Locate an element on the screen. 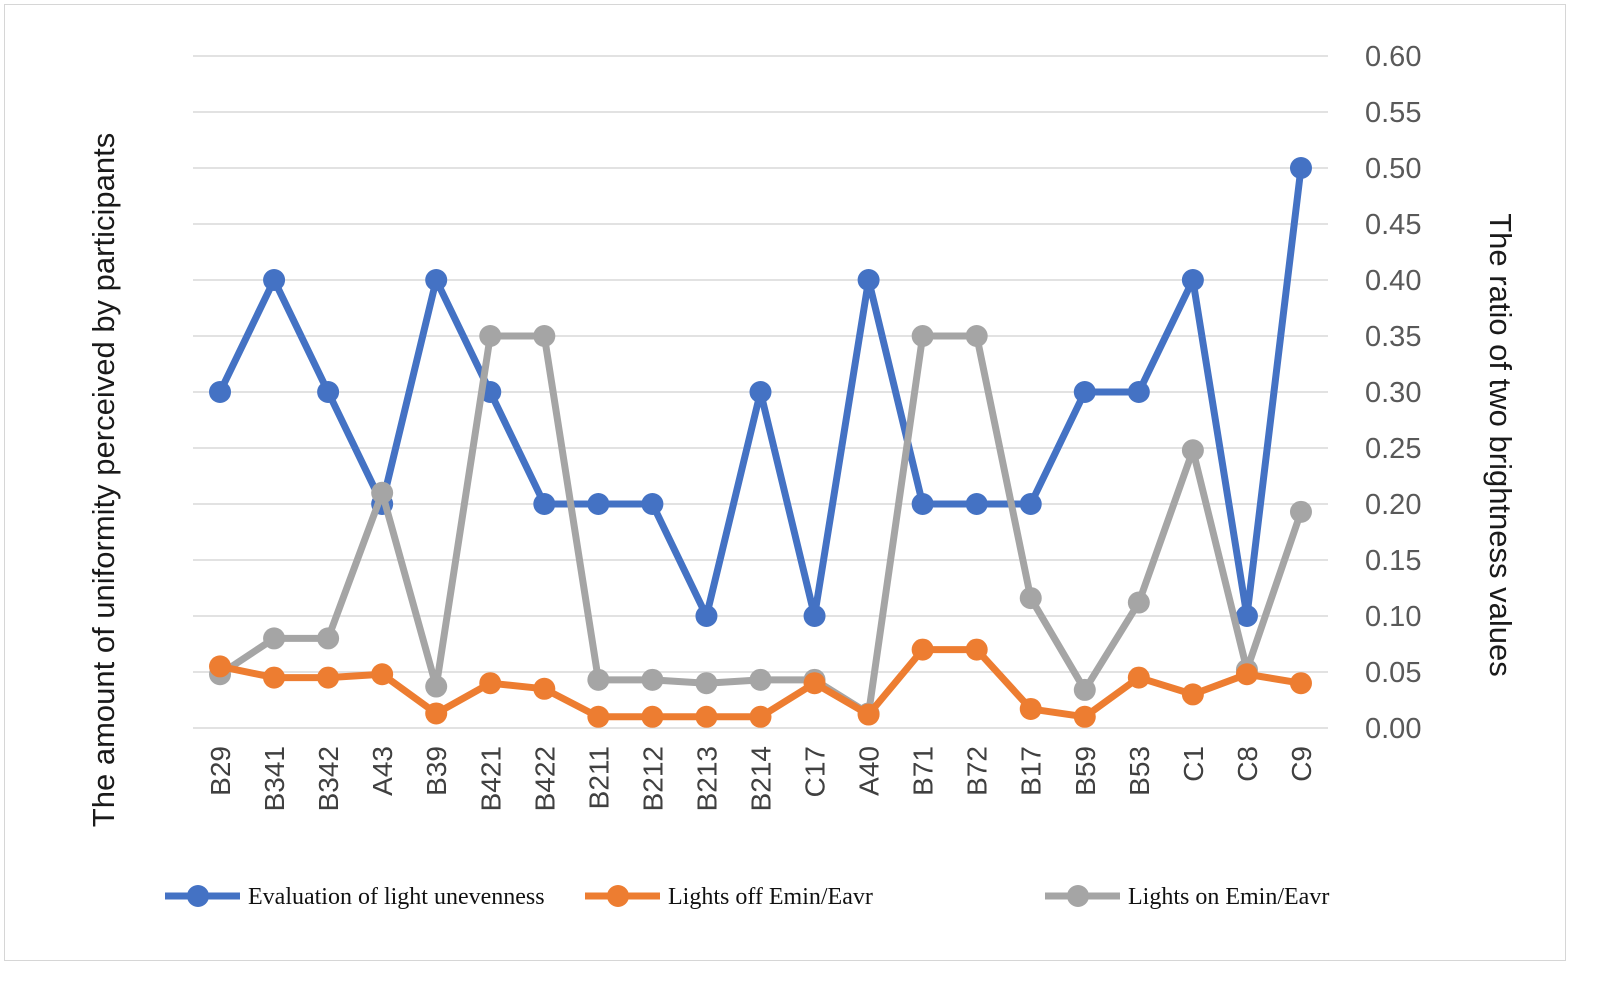 The height and width of the screenshot is (991, 1600). y-tick-label: 0.30 is located at coordinates (1393, 393).